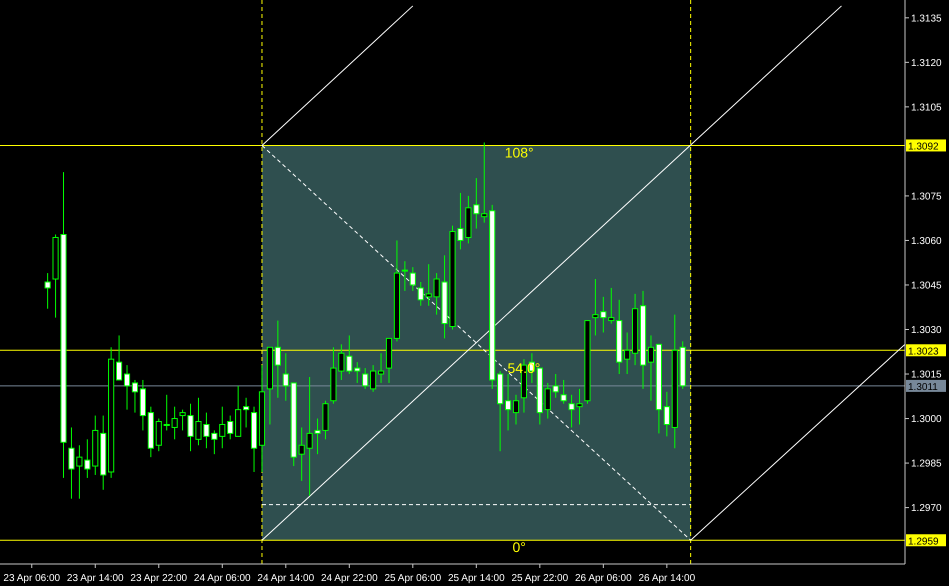 This screenshot has width=949, height=586. Describe the element at coordinates (349, 578) in the screenshot. I see `x-tick-label: 24 Apr 22:00` at that location.